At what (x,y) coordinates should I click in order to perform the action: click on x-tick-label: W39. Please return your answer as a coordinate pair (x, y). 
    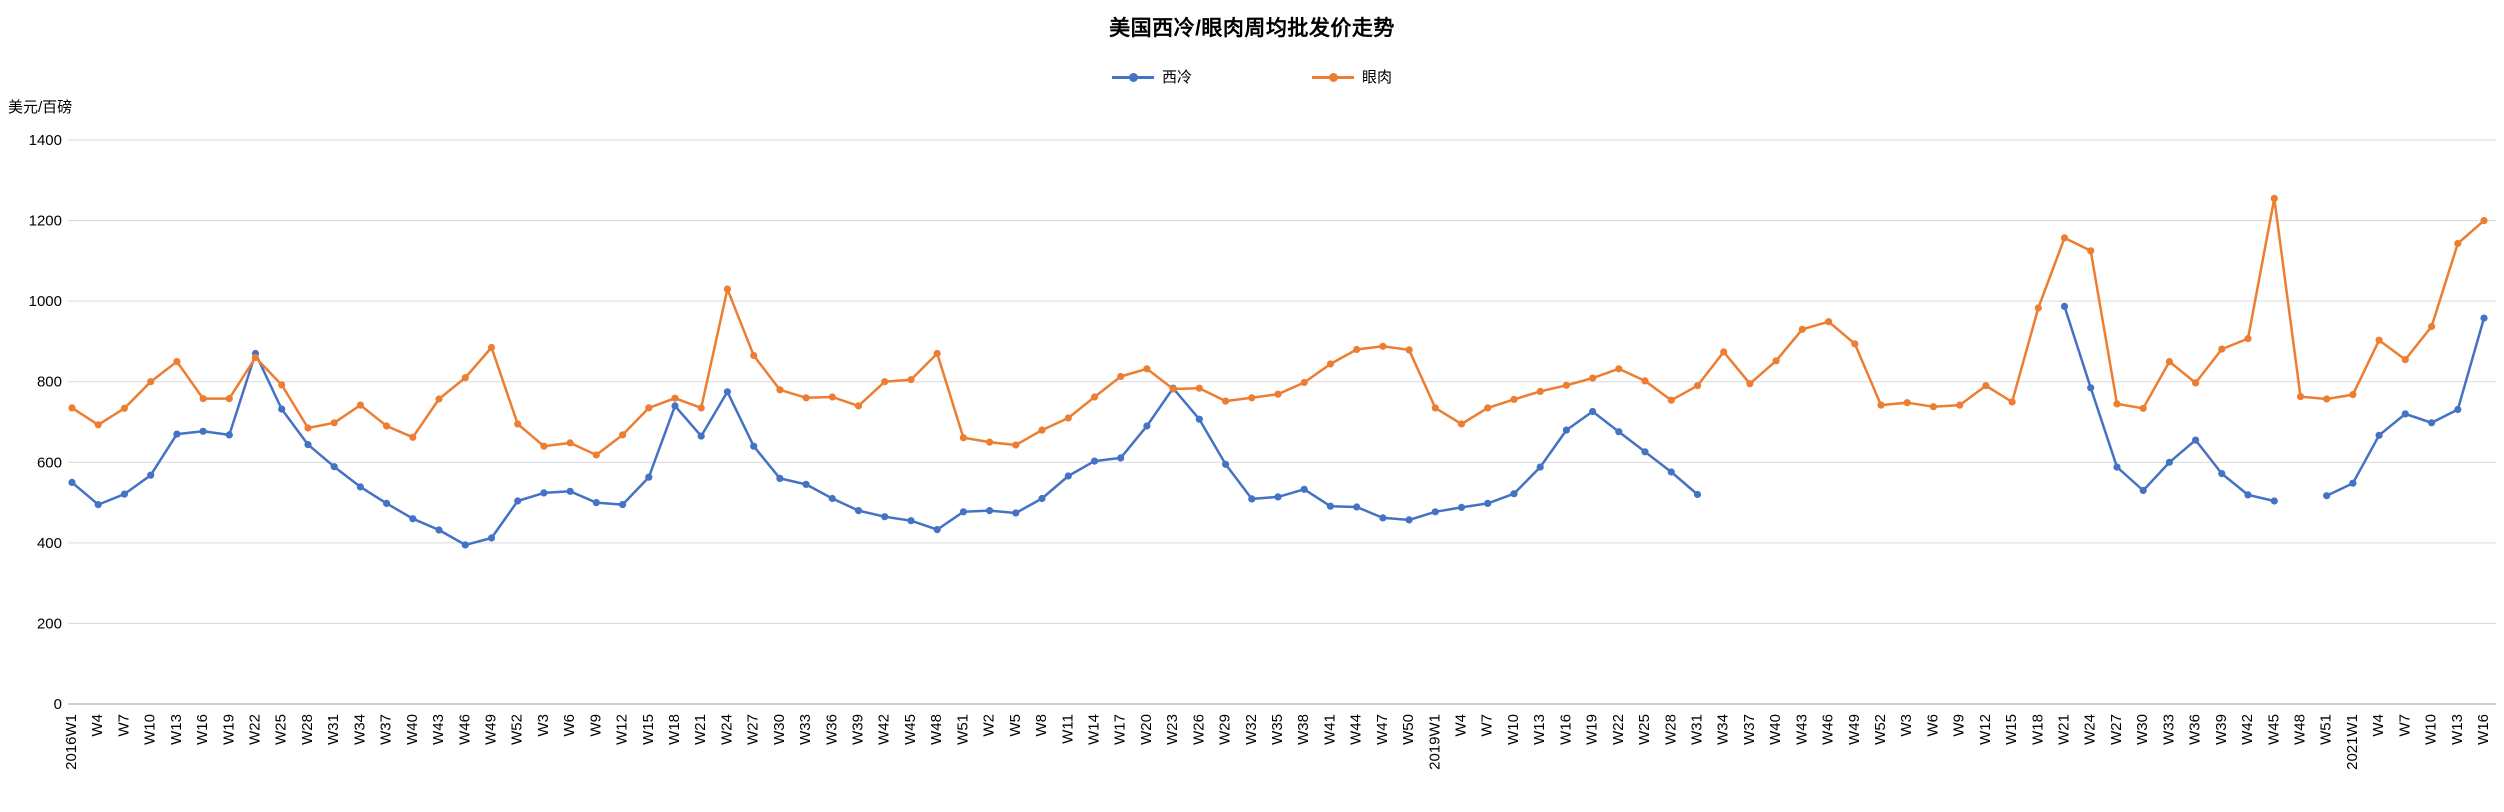
    Looking at the image, I should click on (858, 729).